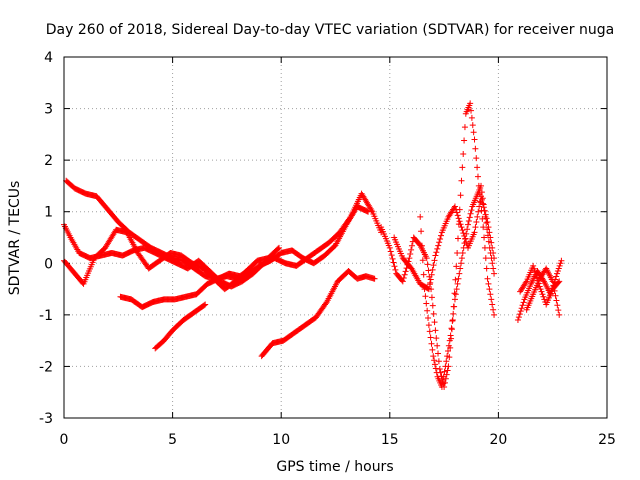 This screenshot has height=480, width=640. I want to click on series-track-h, so click(444, 243).